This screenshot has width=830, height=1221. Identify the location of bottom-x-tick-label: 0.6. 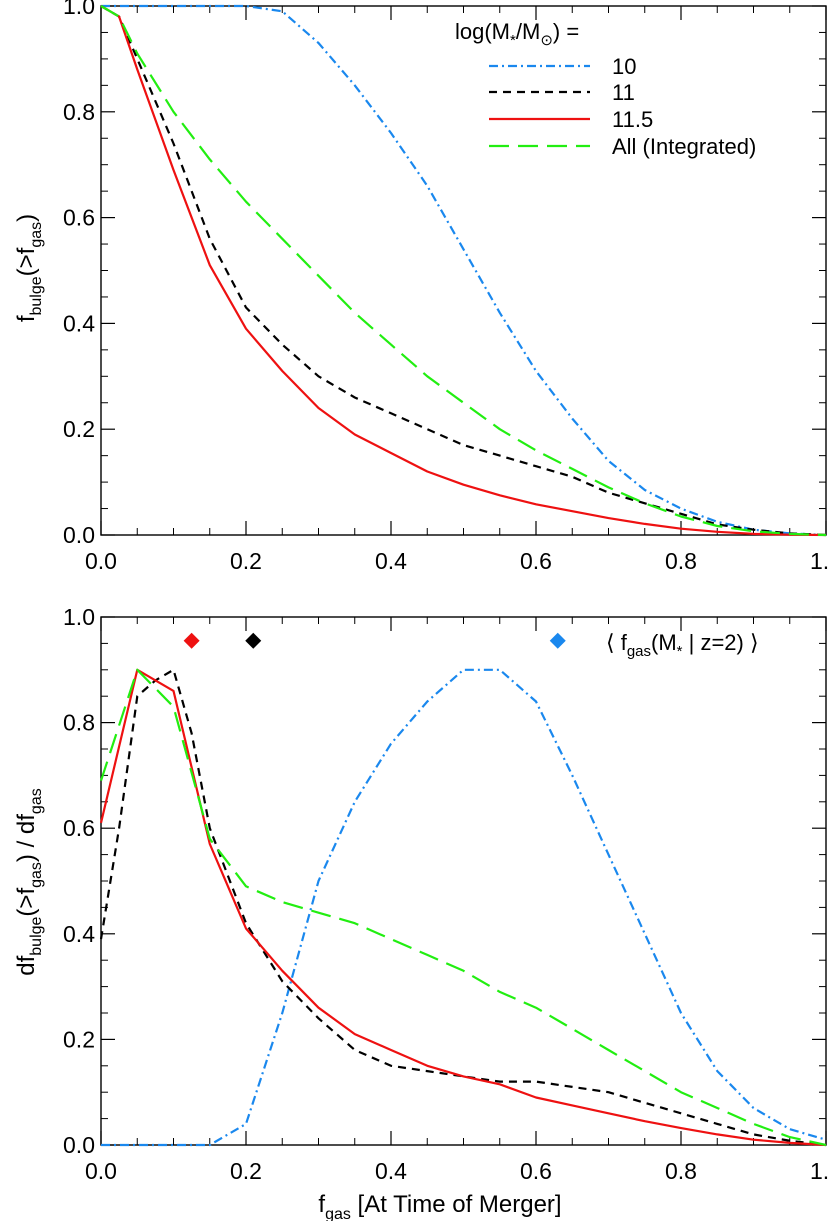
(536, 1171).